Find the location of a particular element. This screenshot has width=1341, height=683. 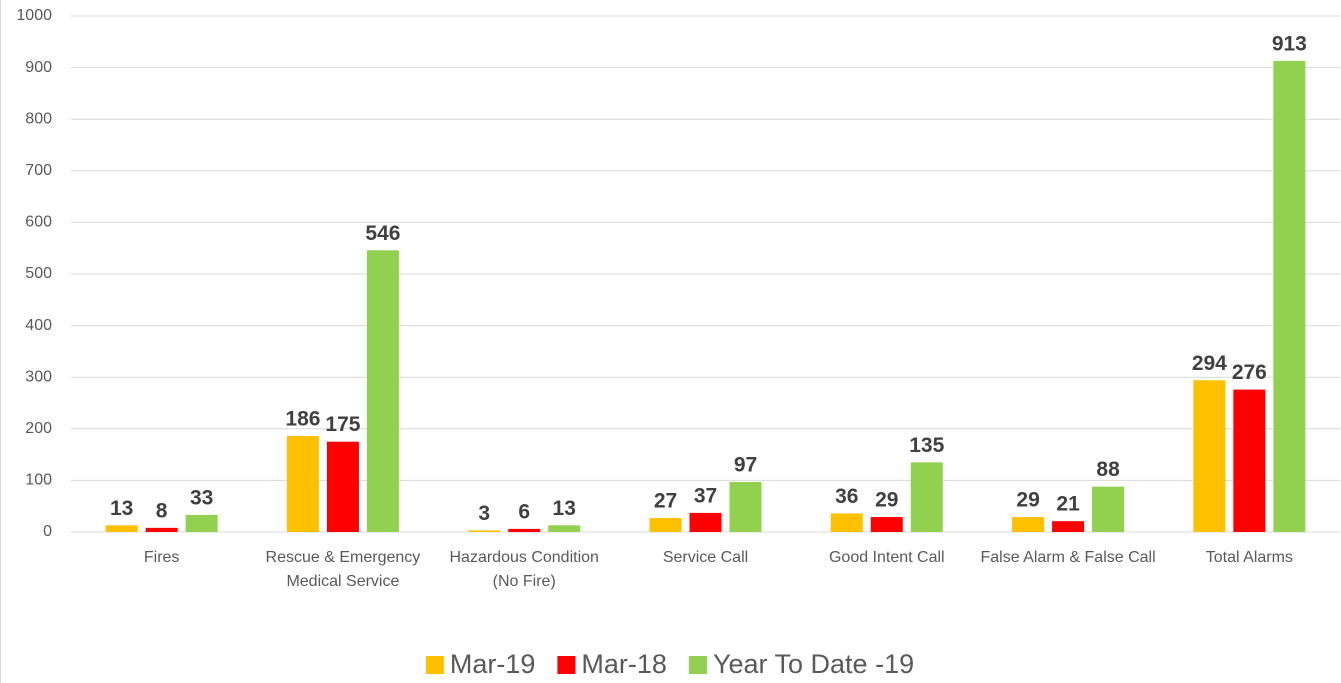

data-label: 546 is located at coordinates (382, 233).